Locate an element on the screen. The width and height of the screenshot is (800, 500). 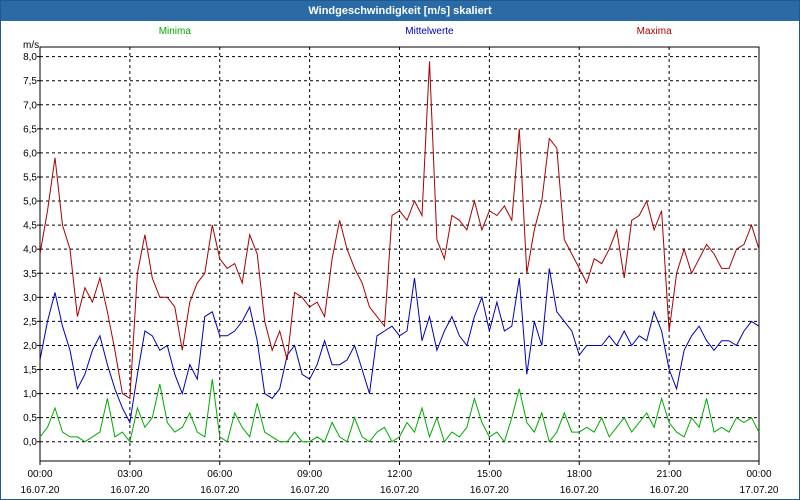
y-axis-label: m/s is located at coordinates (31, 45).